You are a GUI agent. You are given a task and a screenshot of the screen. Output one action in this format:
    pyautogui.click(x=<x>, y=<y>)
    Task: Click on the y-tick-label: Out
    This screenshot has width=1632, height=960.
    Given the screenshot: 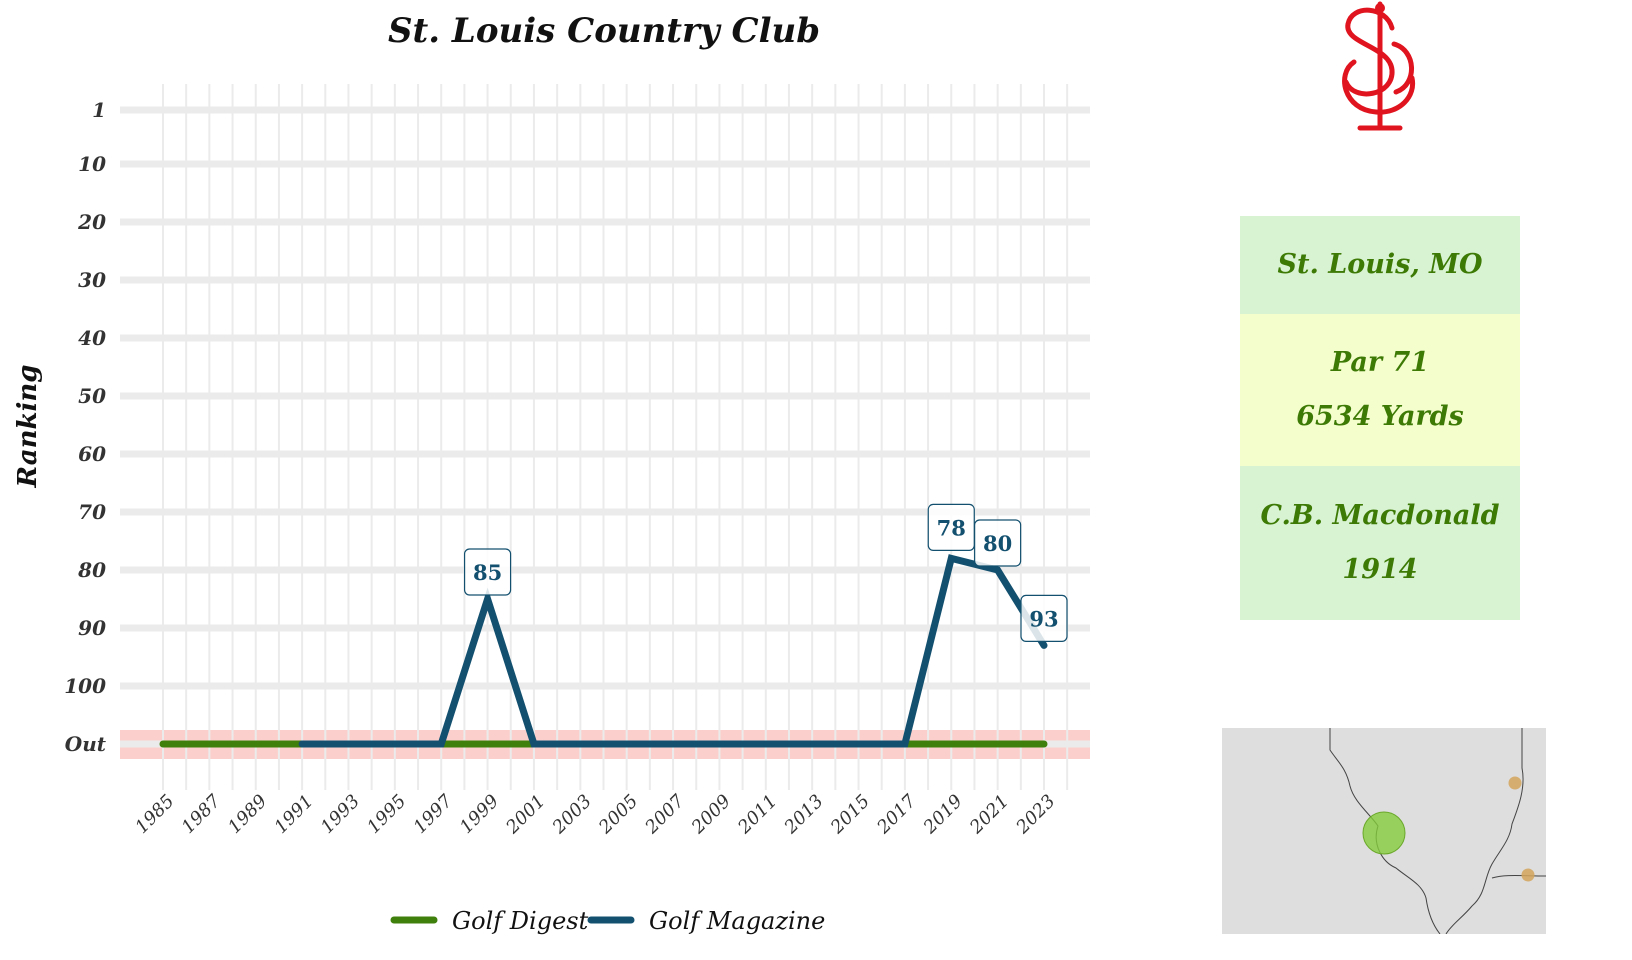 What is the action you would take?
    pyautogui.click(x=86, y=744)
    